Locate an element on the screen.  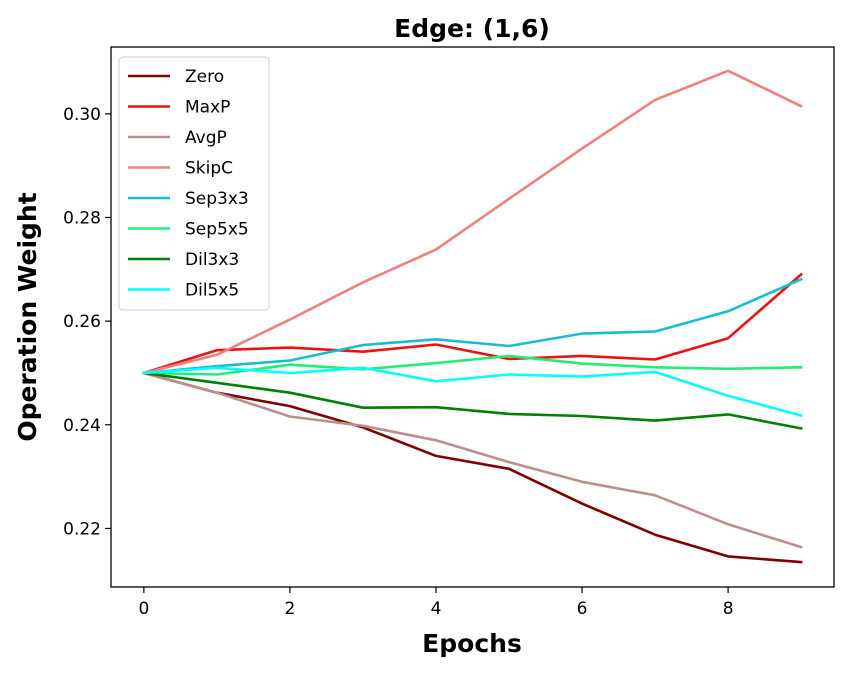
y-tick-label: 0.28 is located at coordinates (82, 218).